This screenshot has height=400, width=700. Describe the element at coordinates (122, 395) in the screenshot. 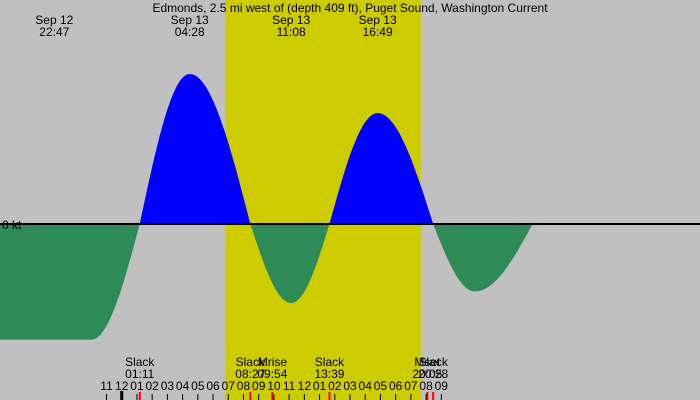

I see `midnight-marker` at that location.